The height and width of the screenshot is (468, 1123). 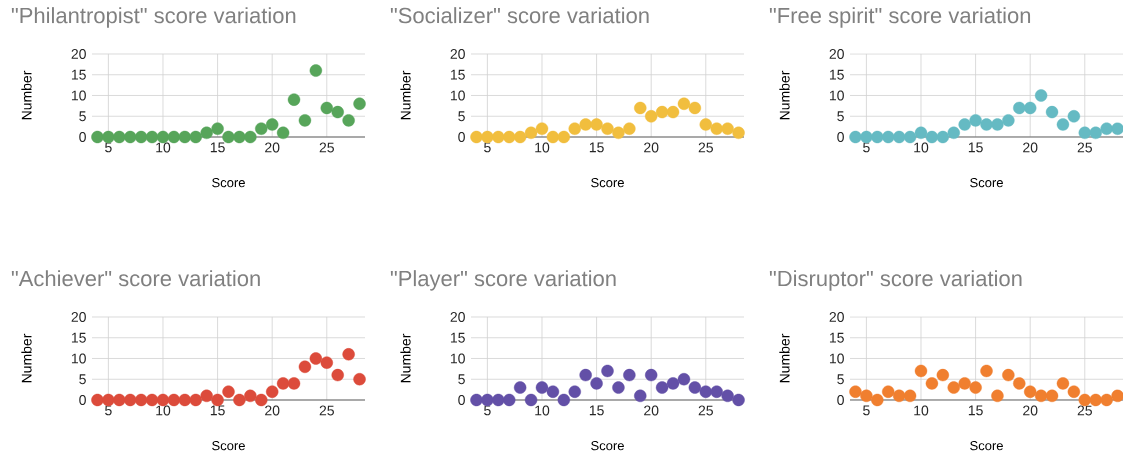 What do you see at coordinates (326, 147) in the screenshot?
I see `x-tick-label: 25` at bounding box center [326, 147].